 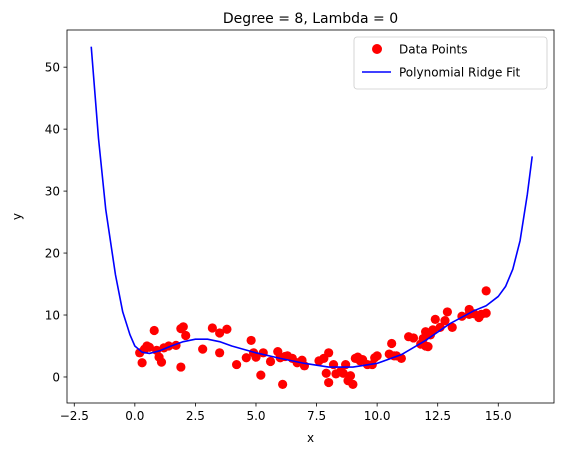 I want to click on legend-box, so click(x=450, y=63).